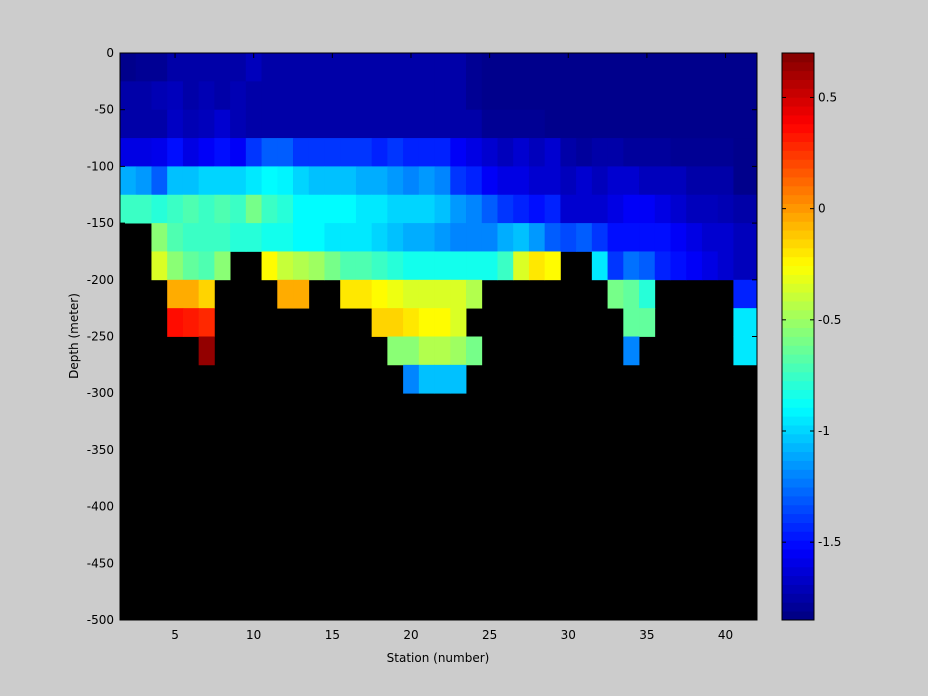  What do you see at coordinates (253, 635) in the screenshot?
I see `x-tick-label: 10` at bounding box center [253, 635].